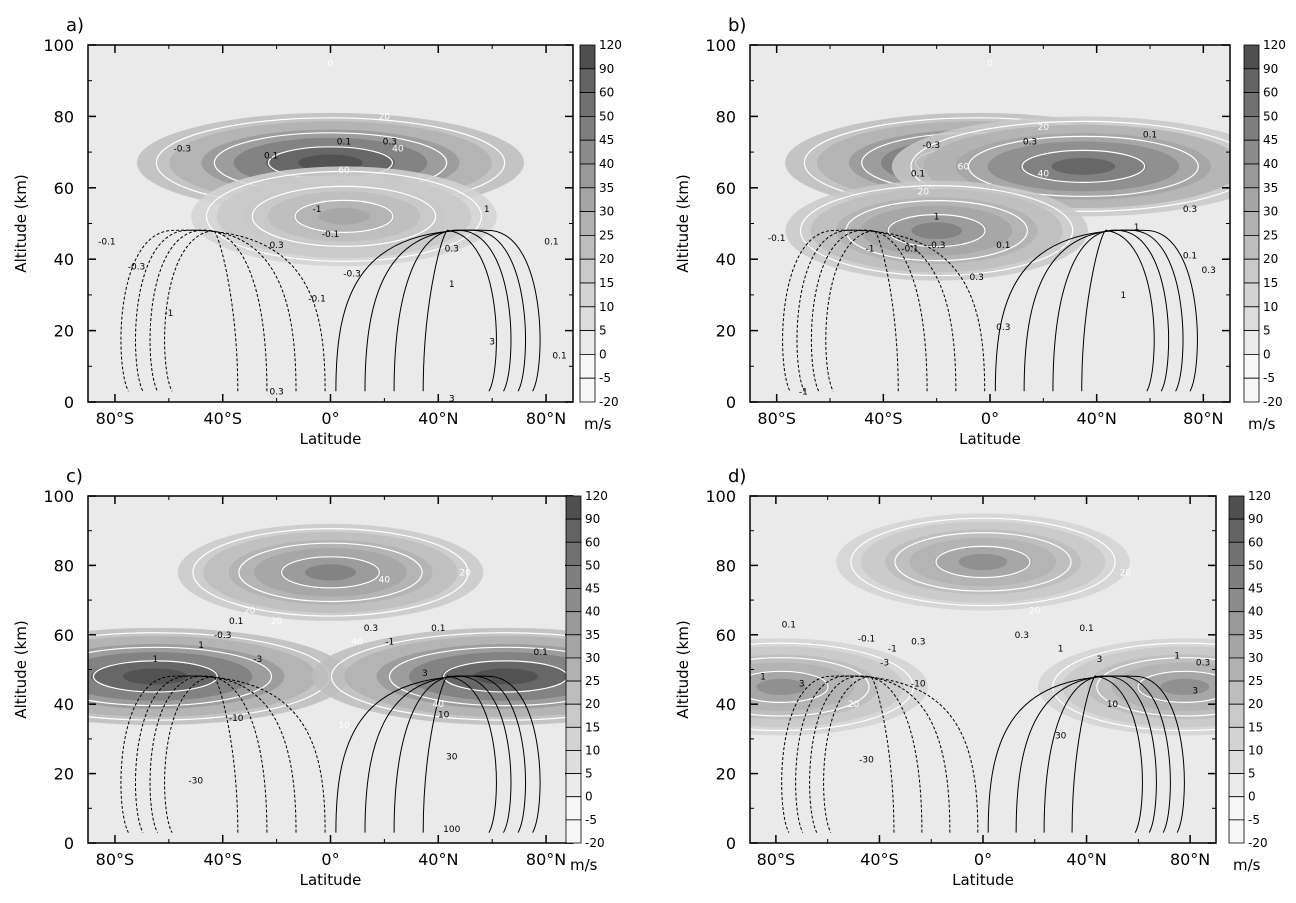  I want to click on y-tick-label: 40, so click(726, 259).